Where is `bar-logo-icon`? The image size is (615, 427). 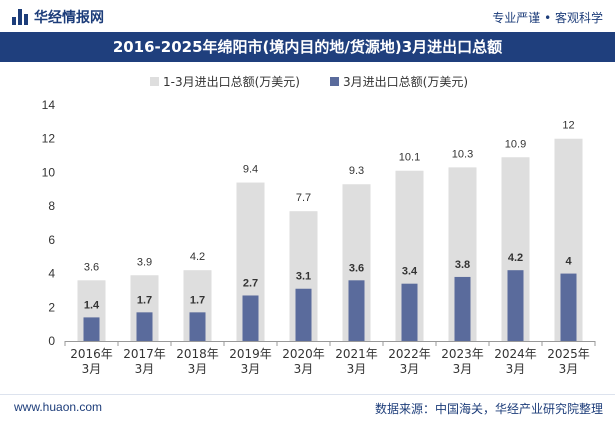
bar-logo-icon is located at coordinates (20, 17).